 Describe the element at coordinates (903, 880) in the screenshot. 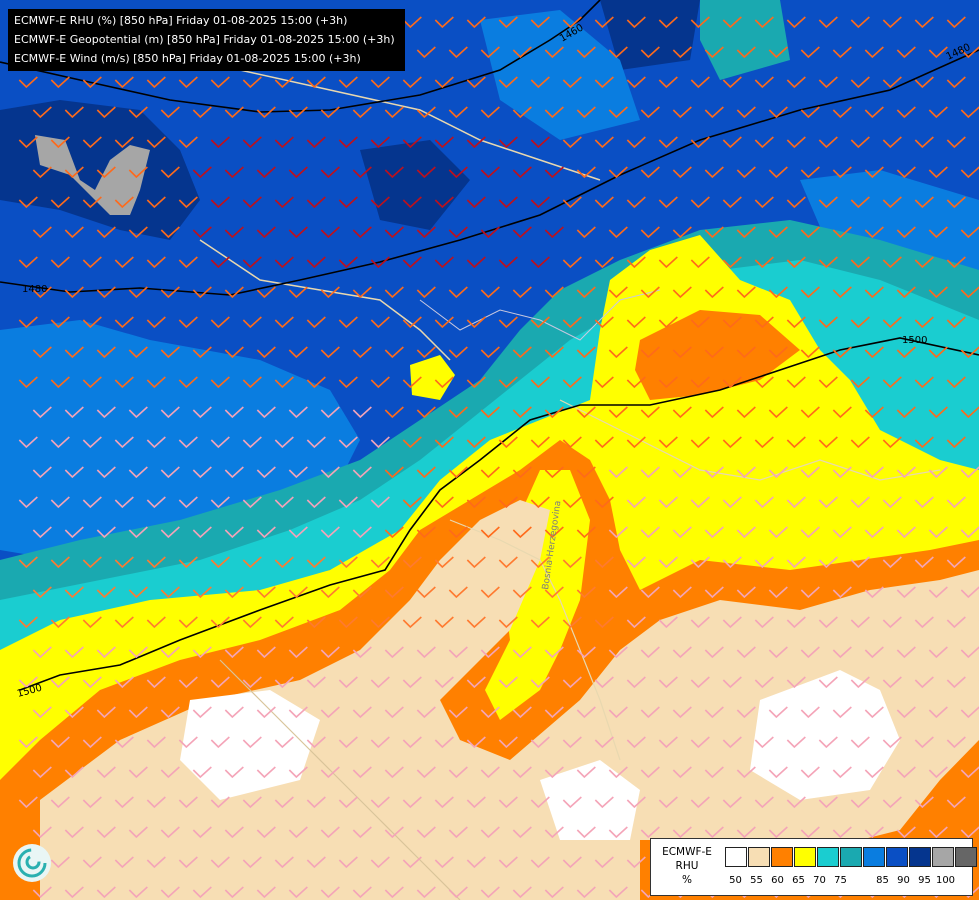

I see `legend-tick: 90` at that location.